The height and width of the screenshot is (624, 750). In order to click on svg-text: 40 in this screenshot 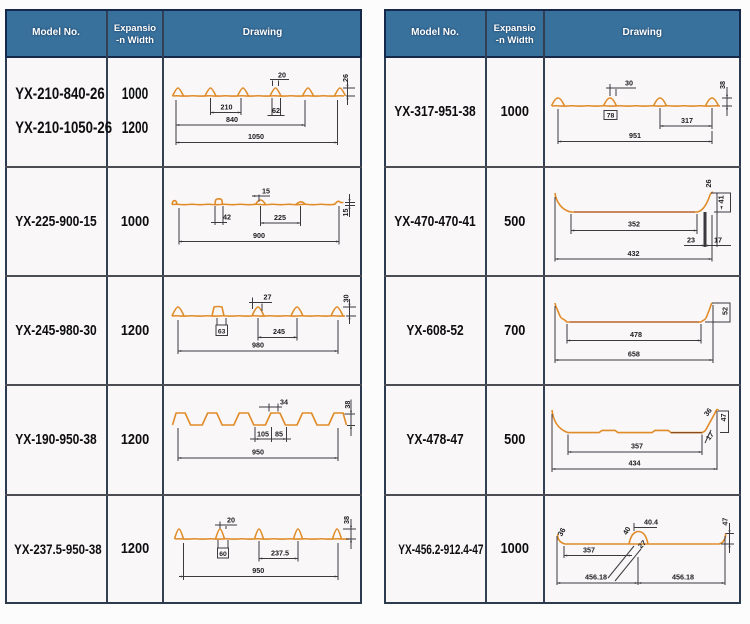, I will do `click(627, 530)`.